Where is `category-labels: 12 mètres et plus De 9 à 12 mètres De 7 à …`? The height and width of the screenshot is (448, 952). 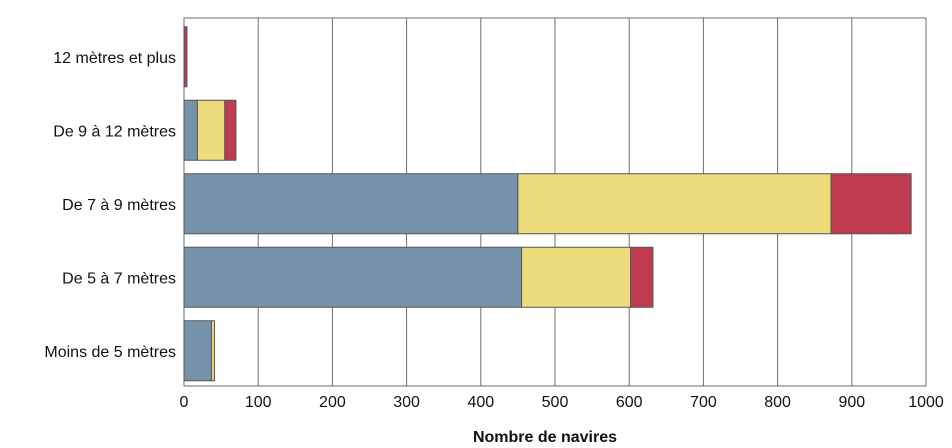
category-labels: 12 mètres et plus De 9 à 12 mètres De 7 à … is located at coordinates (110, 205).